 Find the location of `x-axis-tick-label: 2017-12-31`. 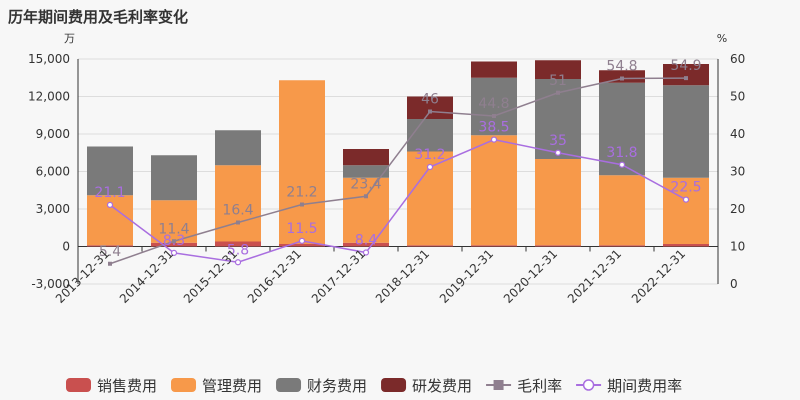

x-axis-tick-label: 2017-12-31 is located at coordinates (338, 276).